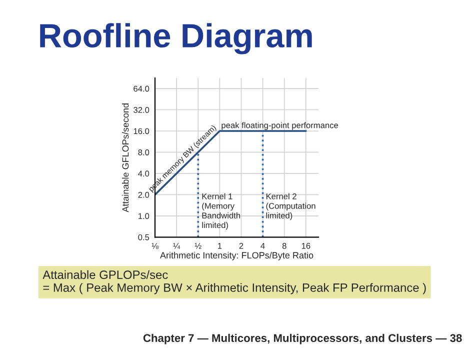 The width and height of the screenshot is (474, 355). Describe the element at coordinates (176, 246) in the screenshot. I see `x-tick-label: ¼` at that location.